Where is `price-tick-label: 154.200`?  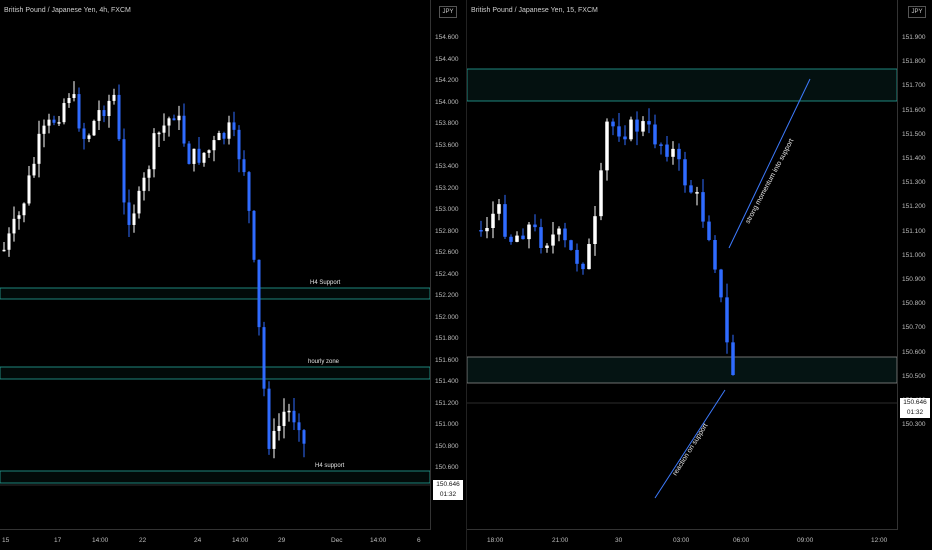
price-tick-label: 154.200 is located at coordinates (447, 80).